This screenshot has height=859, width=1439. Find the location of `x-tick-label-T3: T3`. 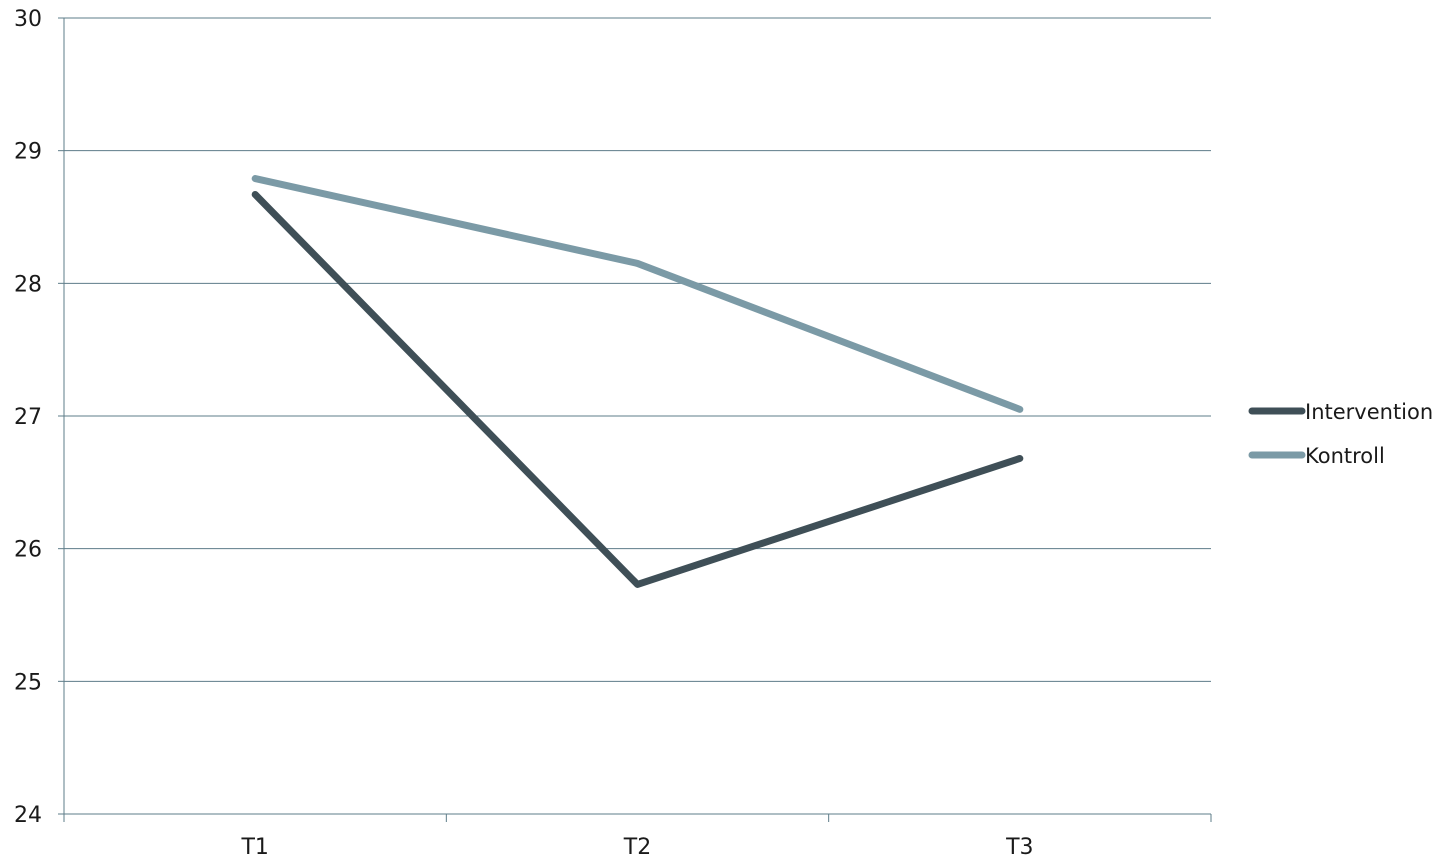

x-tick-label-T3: T3 is located at coordinates (1019, 847).